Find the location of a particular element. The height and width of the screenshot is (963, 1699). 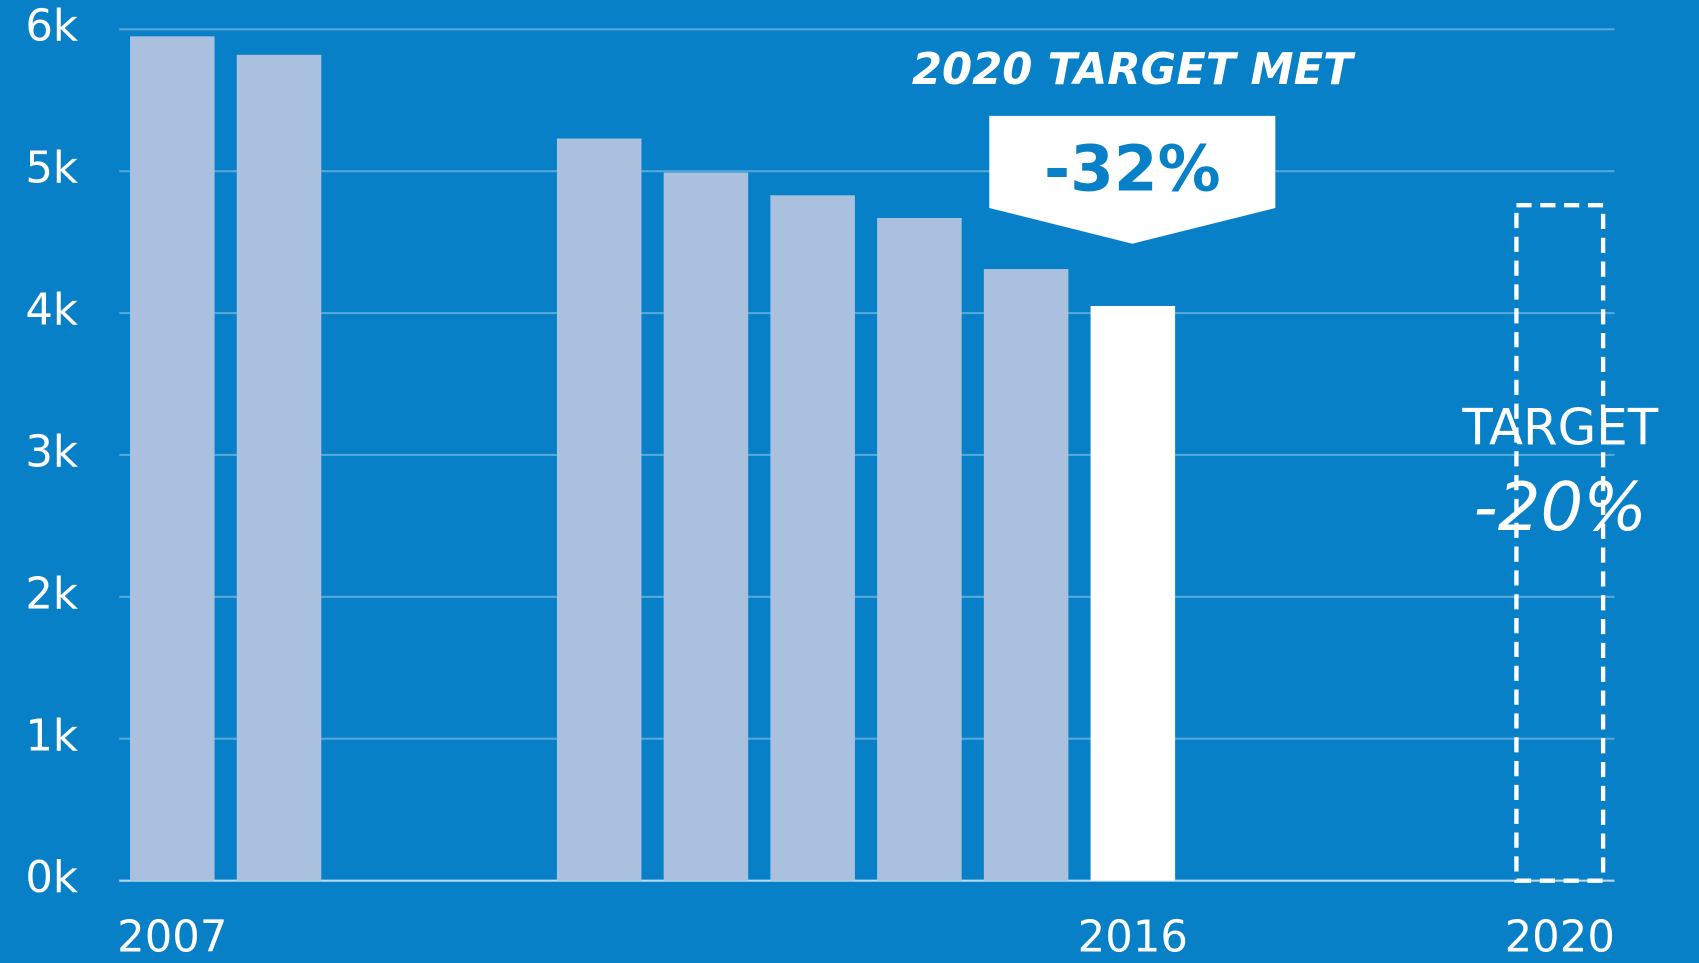

callout-box is located at coordinates (1132, 179).